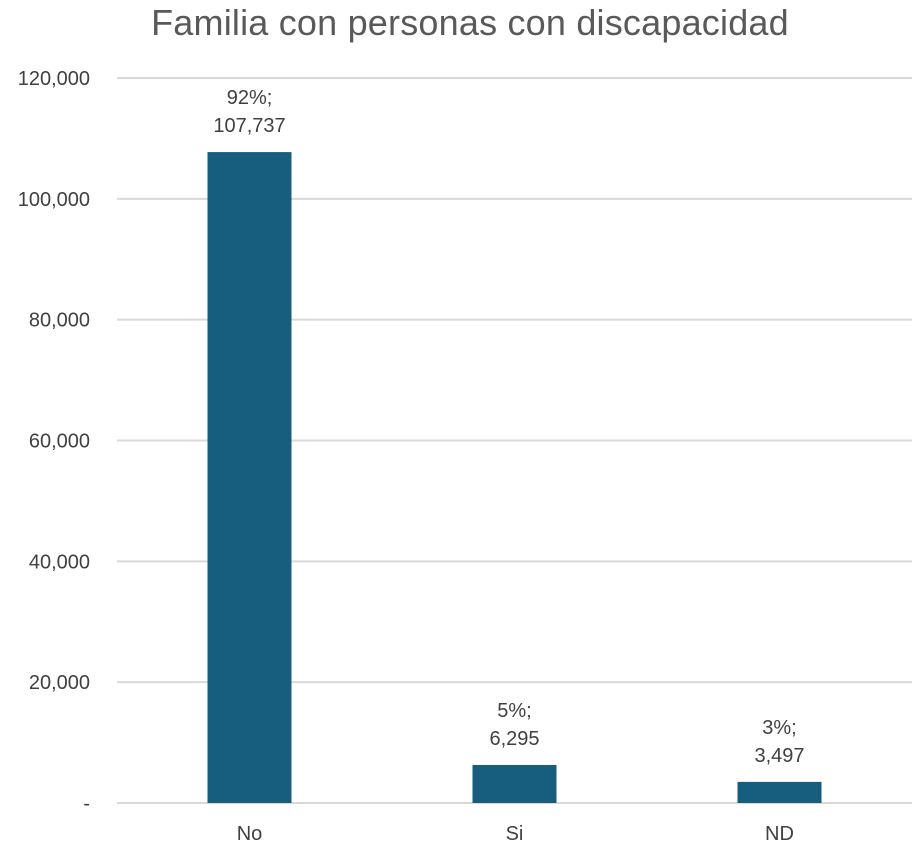 Image resolution: width=912 pixels, height=846 pixels. I want to click on y-tick-label: 60,000, so click(59, 442).